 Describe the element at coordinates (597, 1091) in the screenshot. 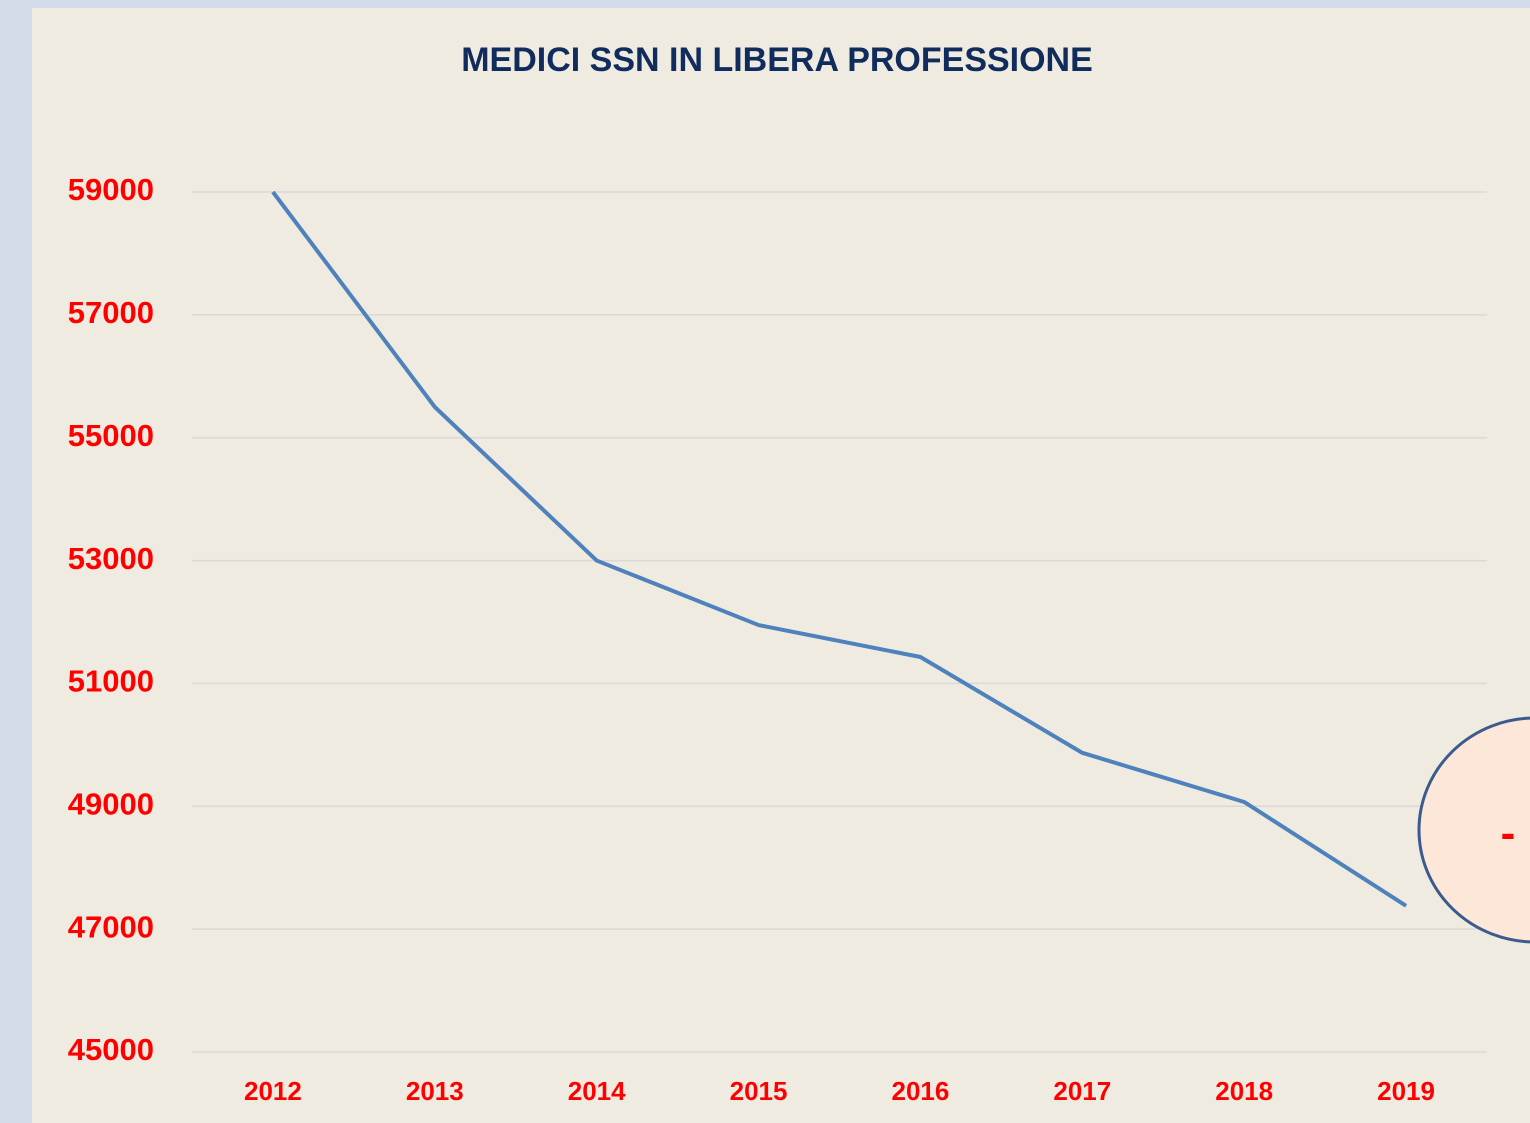

I see `x-tick-label: 2014` at that location.